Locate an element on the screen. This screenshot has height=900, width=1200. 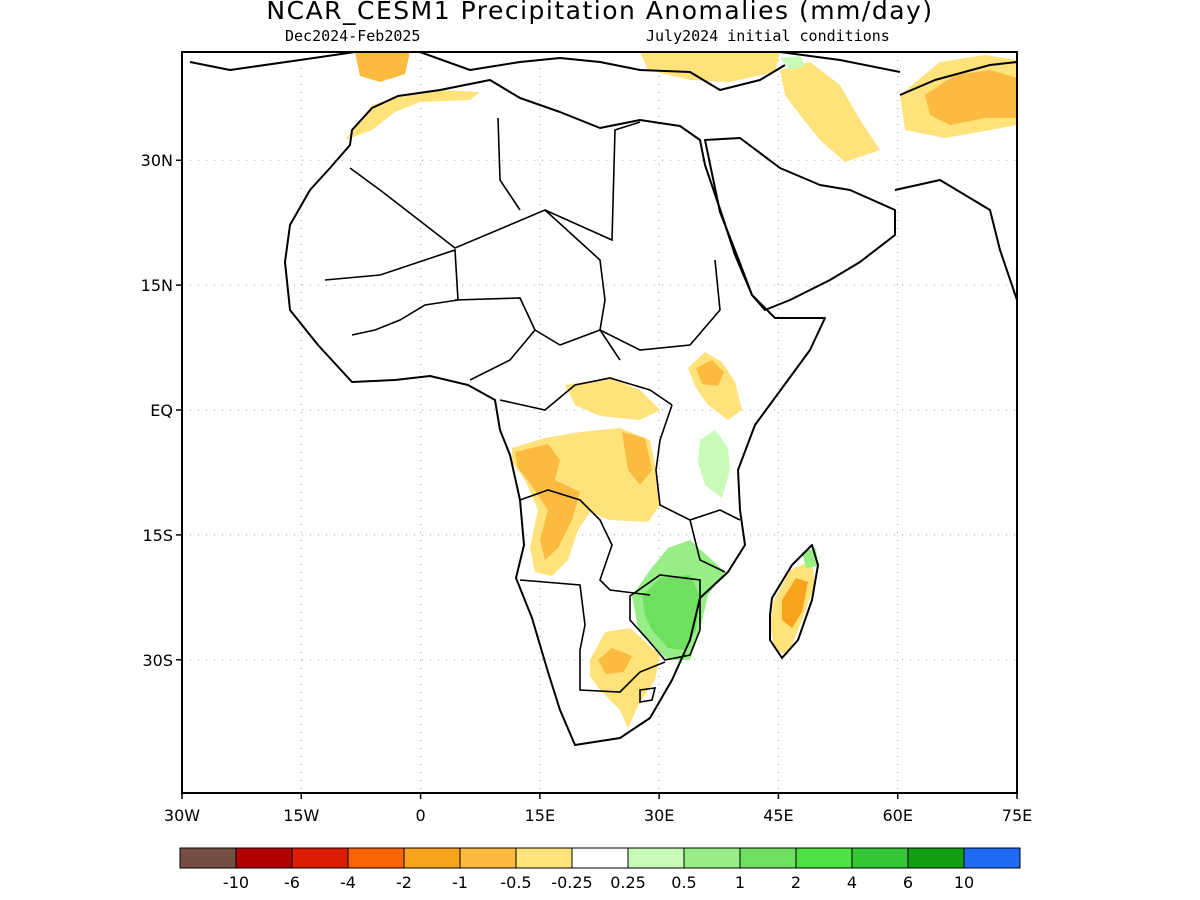
anomaly-yellow-middle-east is located at coordinates (830, 112).